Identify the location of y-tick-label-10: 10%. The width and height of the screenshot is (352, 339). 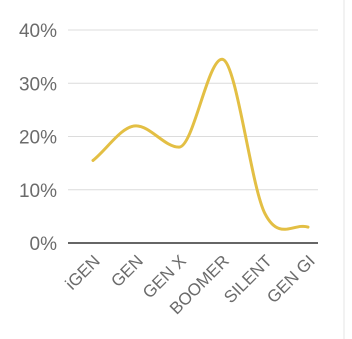
(38, 191).